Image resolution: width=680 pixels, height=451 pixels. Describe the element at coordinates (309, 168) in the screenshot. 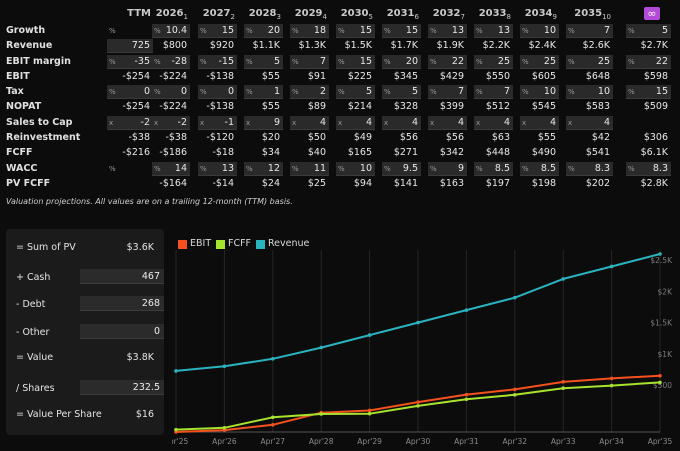

I see `input-cell: % 11` at that location.